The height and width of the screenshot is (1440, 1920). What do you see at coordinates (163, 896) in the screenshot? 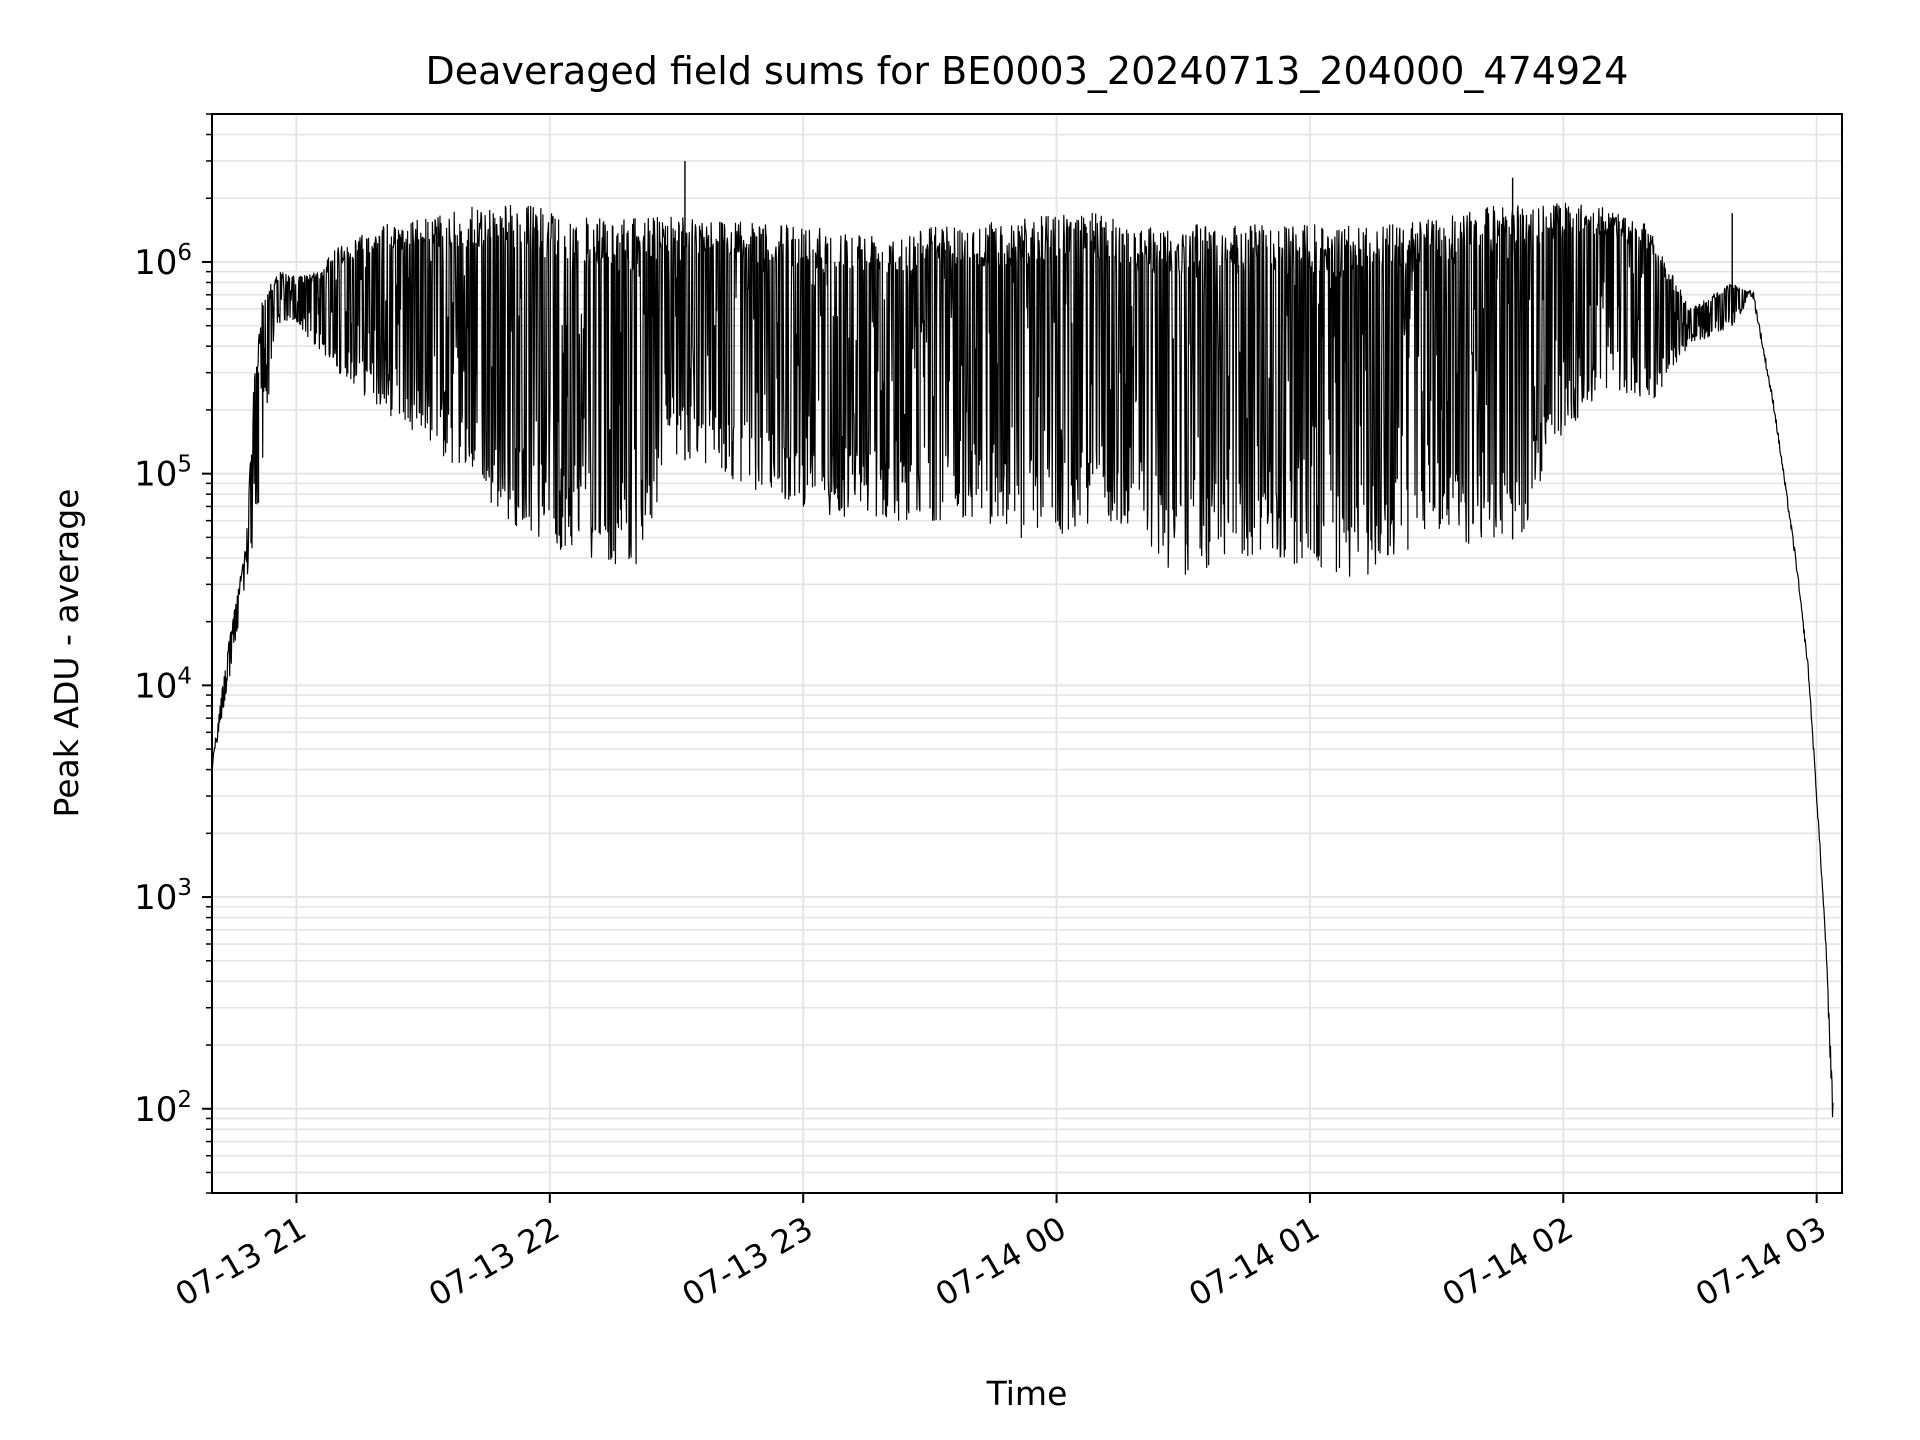
I see `y-tick-label: 103` at bounding box center [163, 896].